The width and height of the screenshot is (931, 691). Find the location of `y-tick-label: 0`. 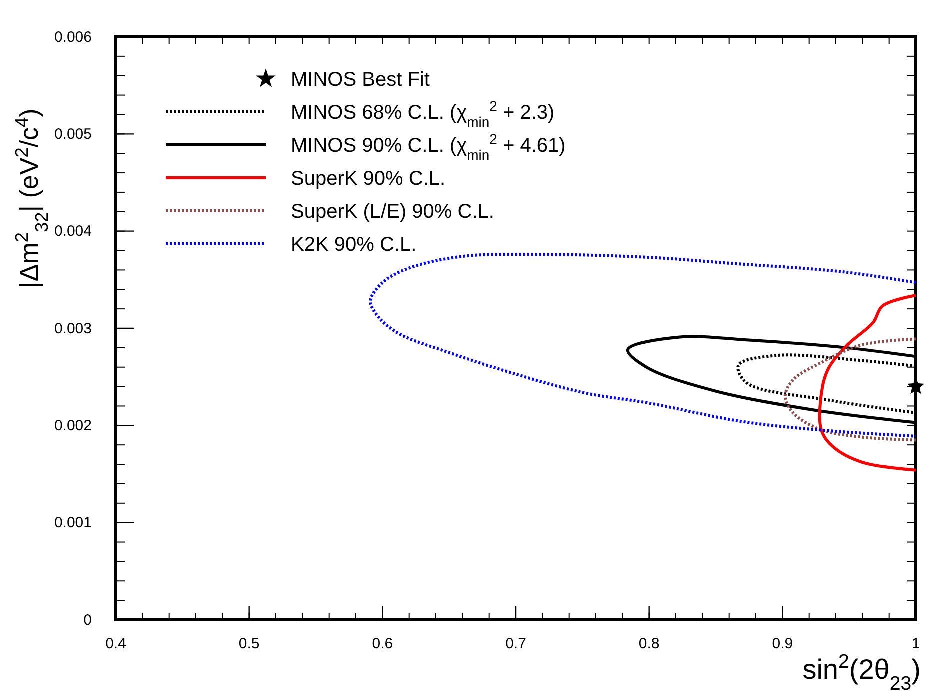

y-tick-label: 0 is located at coordinates (88, 620).